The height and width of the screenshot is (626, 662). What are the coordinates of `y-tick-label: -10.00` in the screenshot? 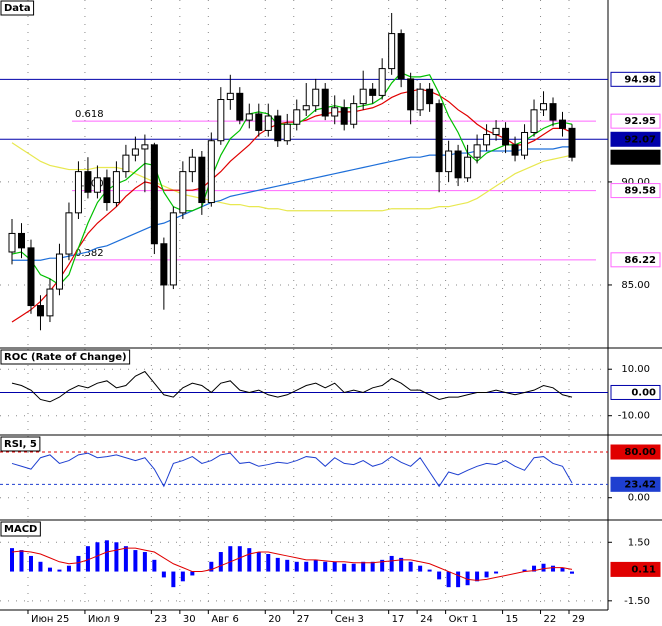 It's located at (634, 416).